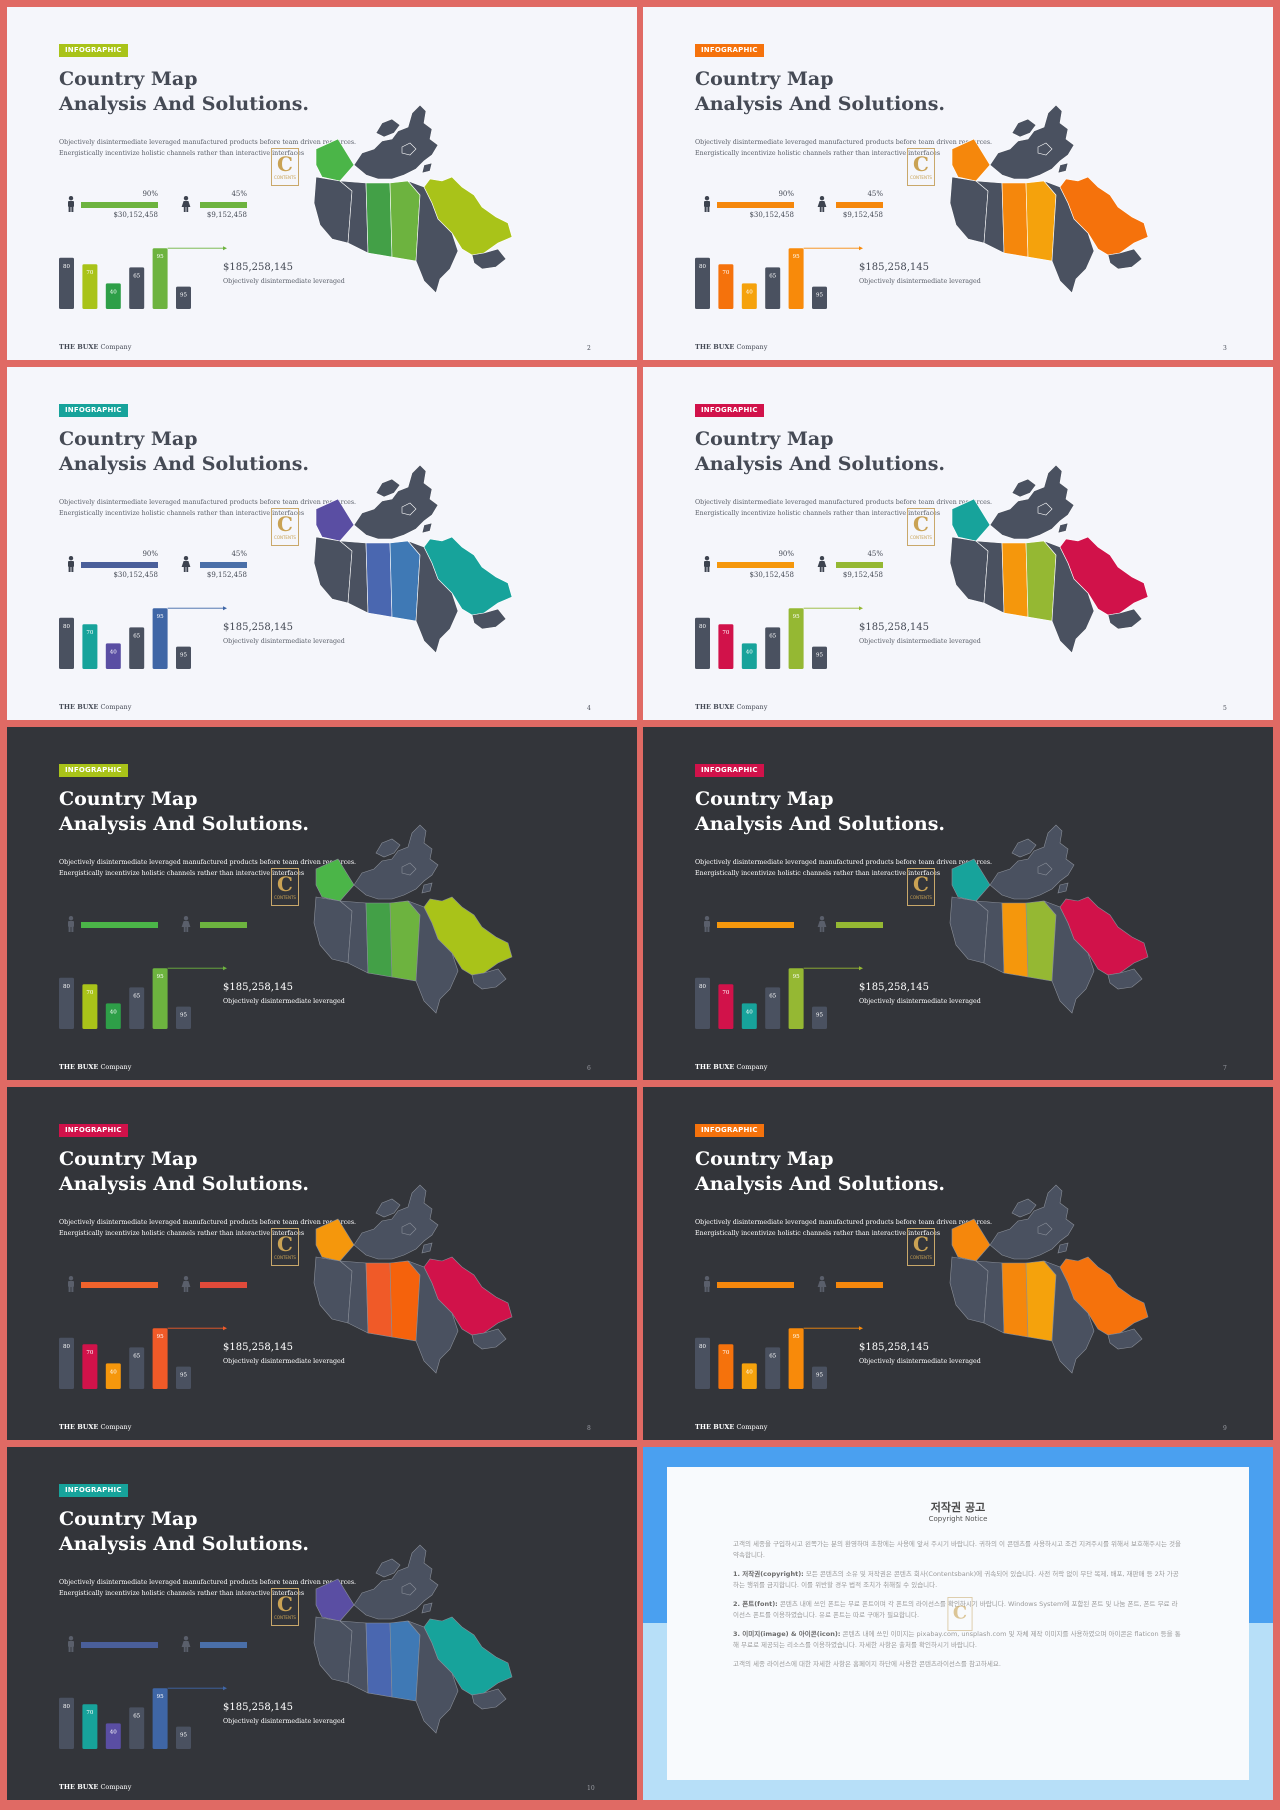 The width and height of the screenshot is (1280, 1810). I want to click on bar-label-2: 70, so click(725, 1353).